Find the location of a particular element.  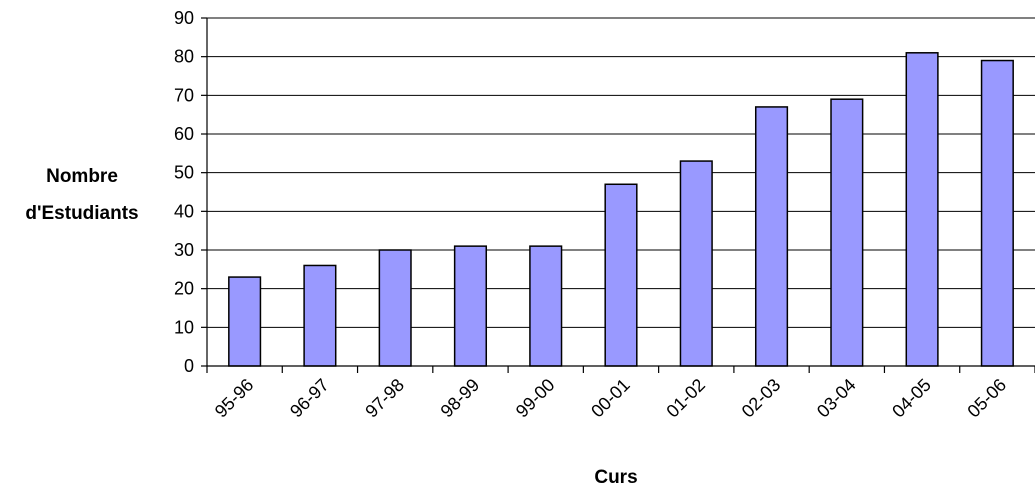

y-tick-labels: 0 10 20 30 40 50 60 70 80 90 is located at coordinates (184, 192).